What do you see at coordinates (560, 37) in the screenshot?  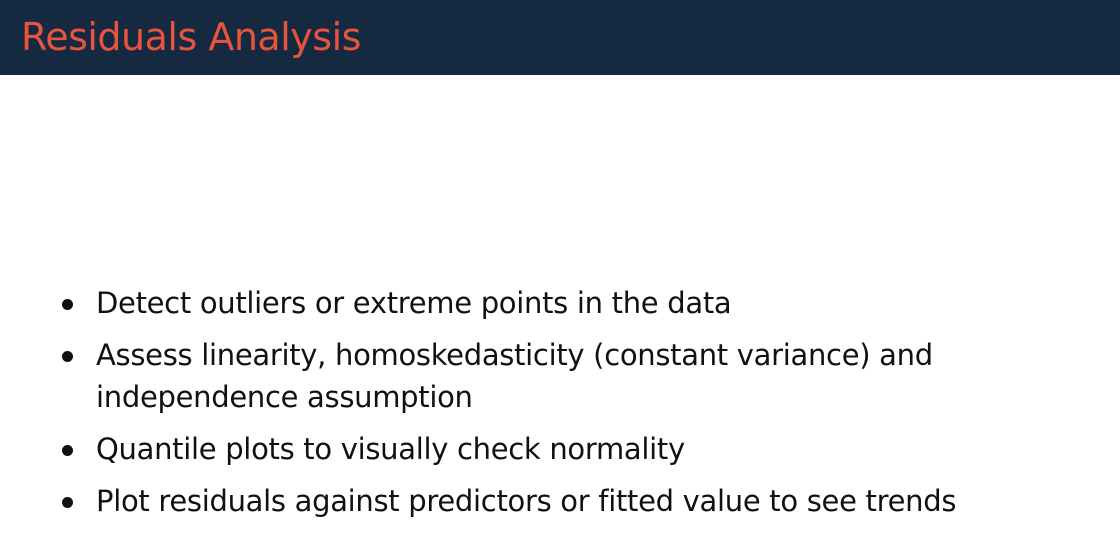 I see `title-bar: Residuals Analysis` at bounding box center [560, 37].